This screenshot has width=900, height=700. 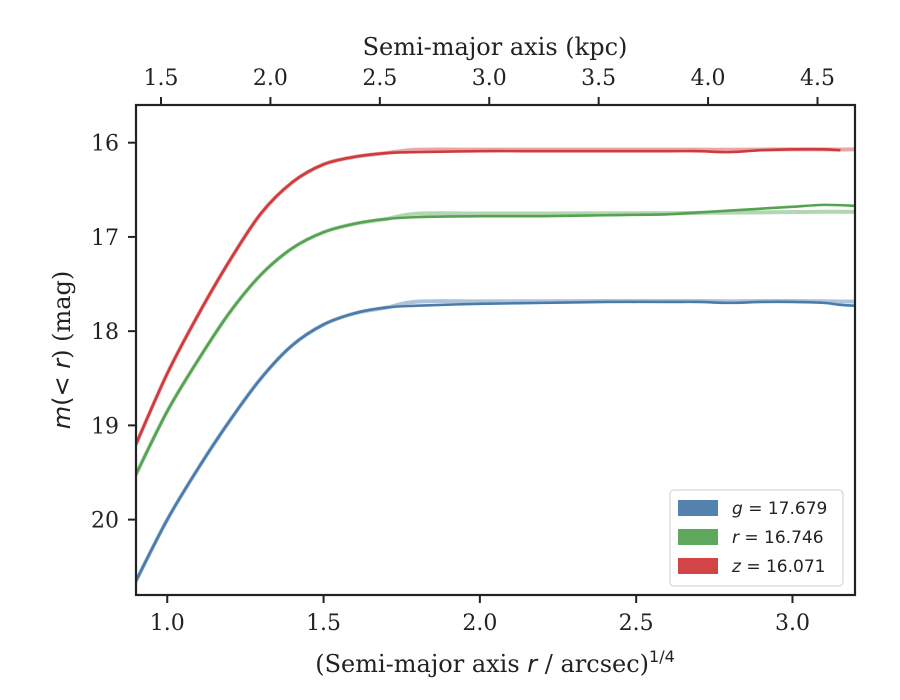 What do you see at coordinates (495, 47) in the screenshot?
I see `top-axis-title: Semi-major axis (kpc)` at bounding box center [495, 47].